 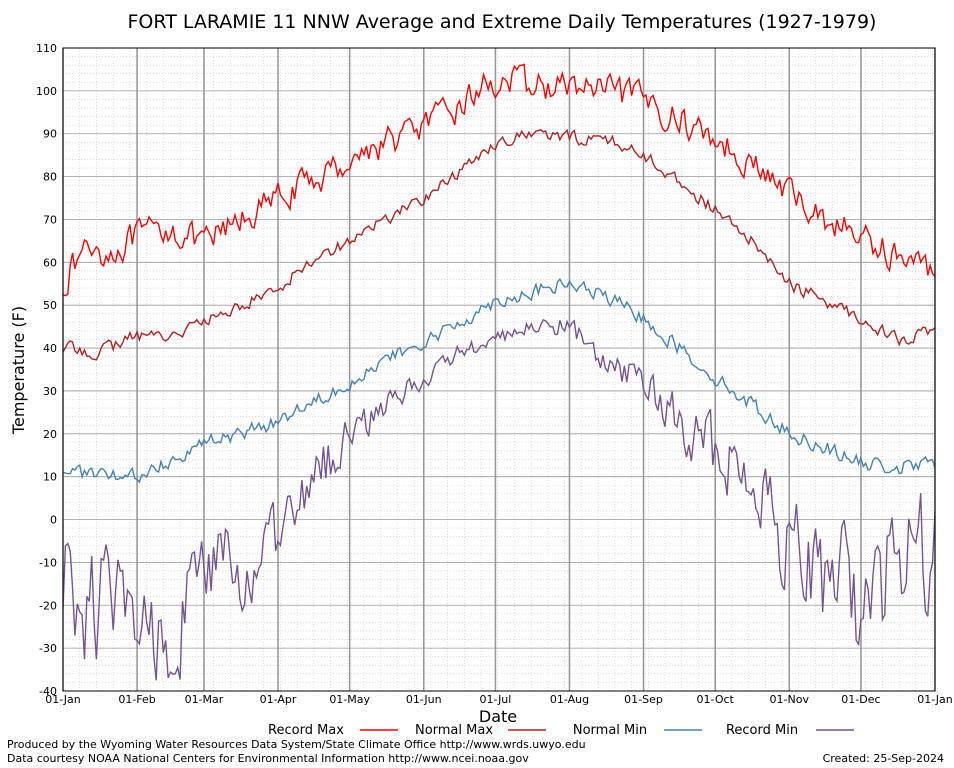 I want to click on y-tick-label: -30, so click(x=48, y=648).